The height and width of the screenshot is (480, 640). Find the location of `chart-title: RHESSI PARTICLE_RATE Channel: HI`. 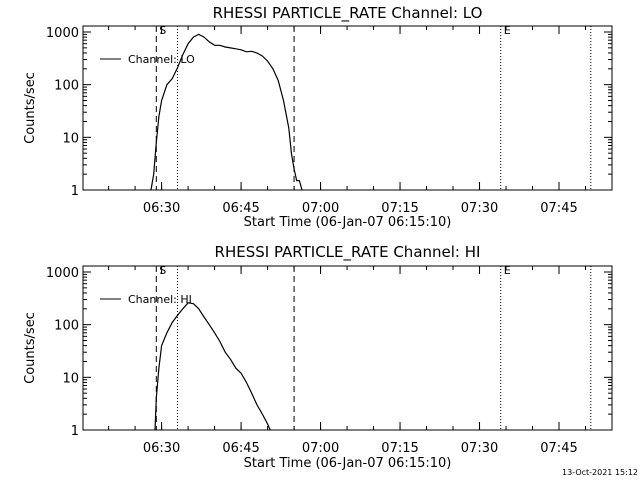

chart-title: RHESSI PARTICLE_RATE Channel: HI is located at coordinates (348, 252).